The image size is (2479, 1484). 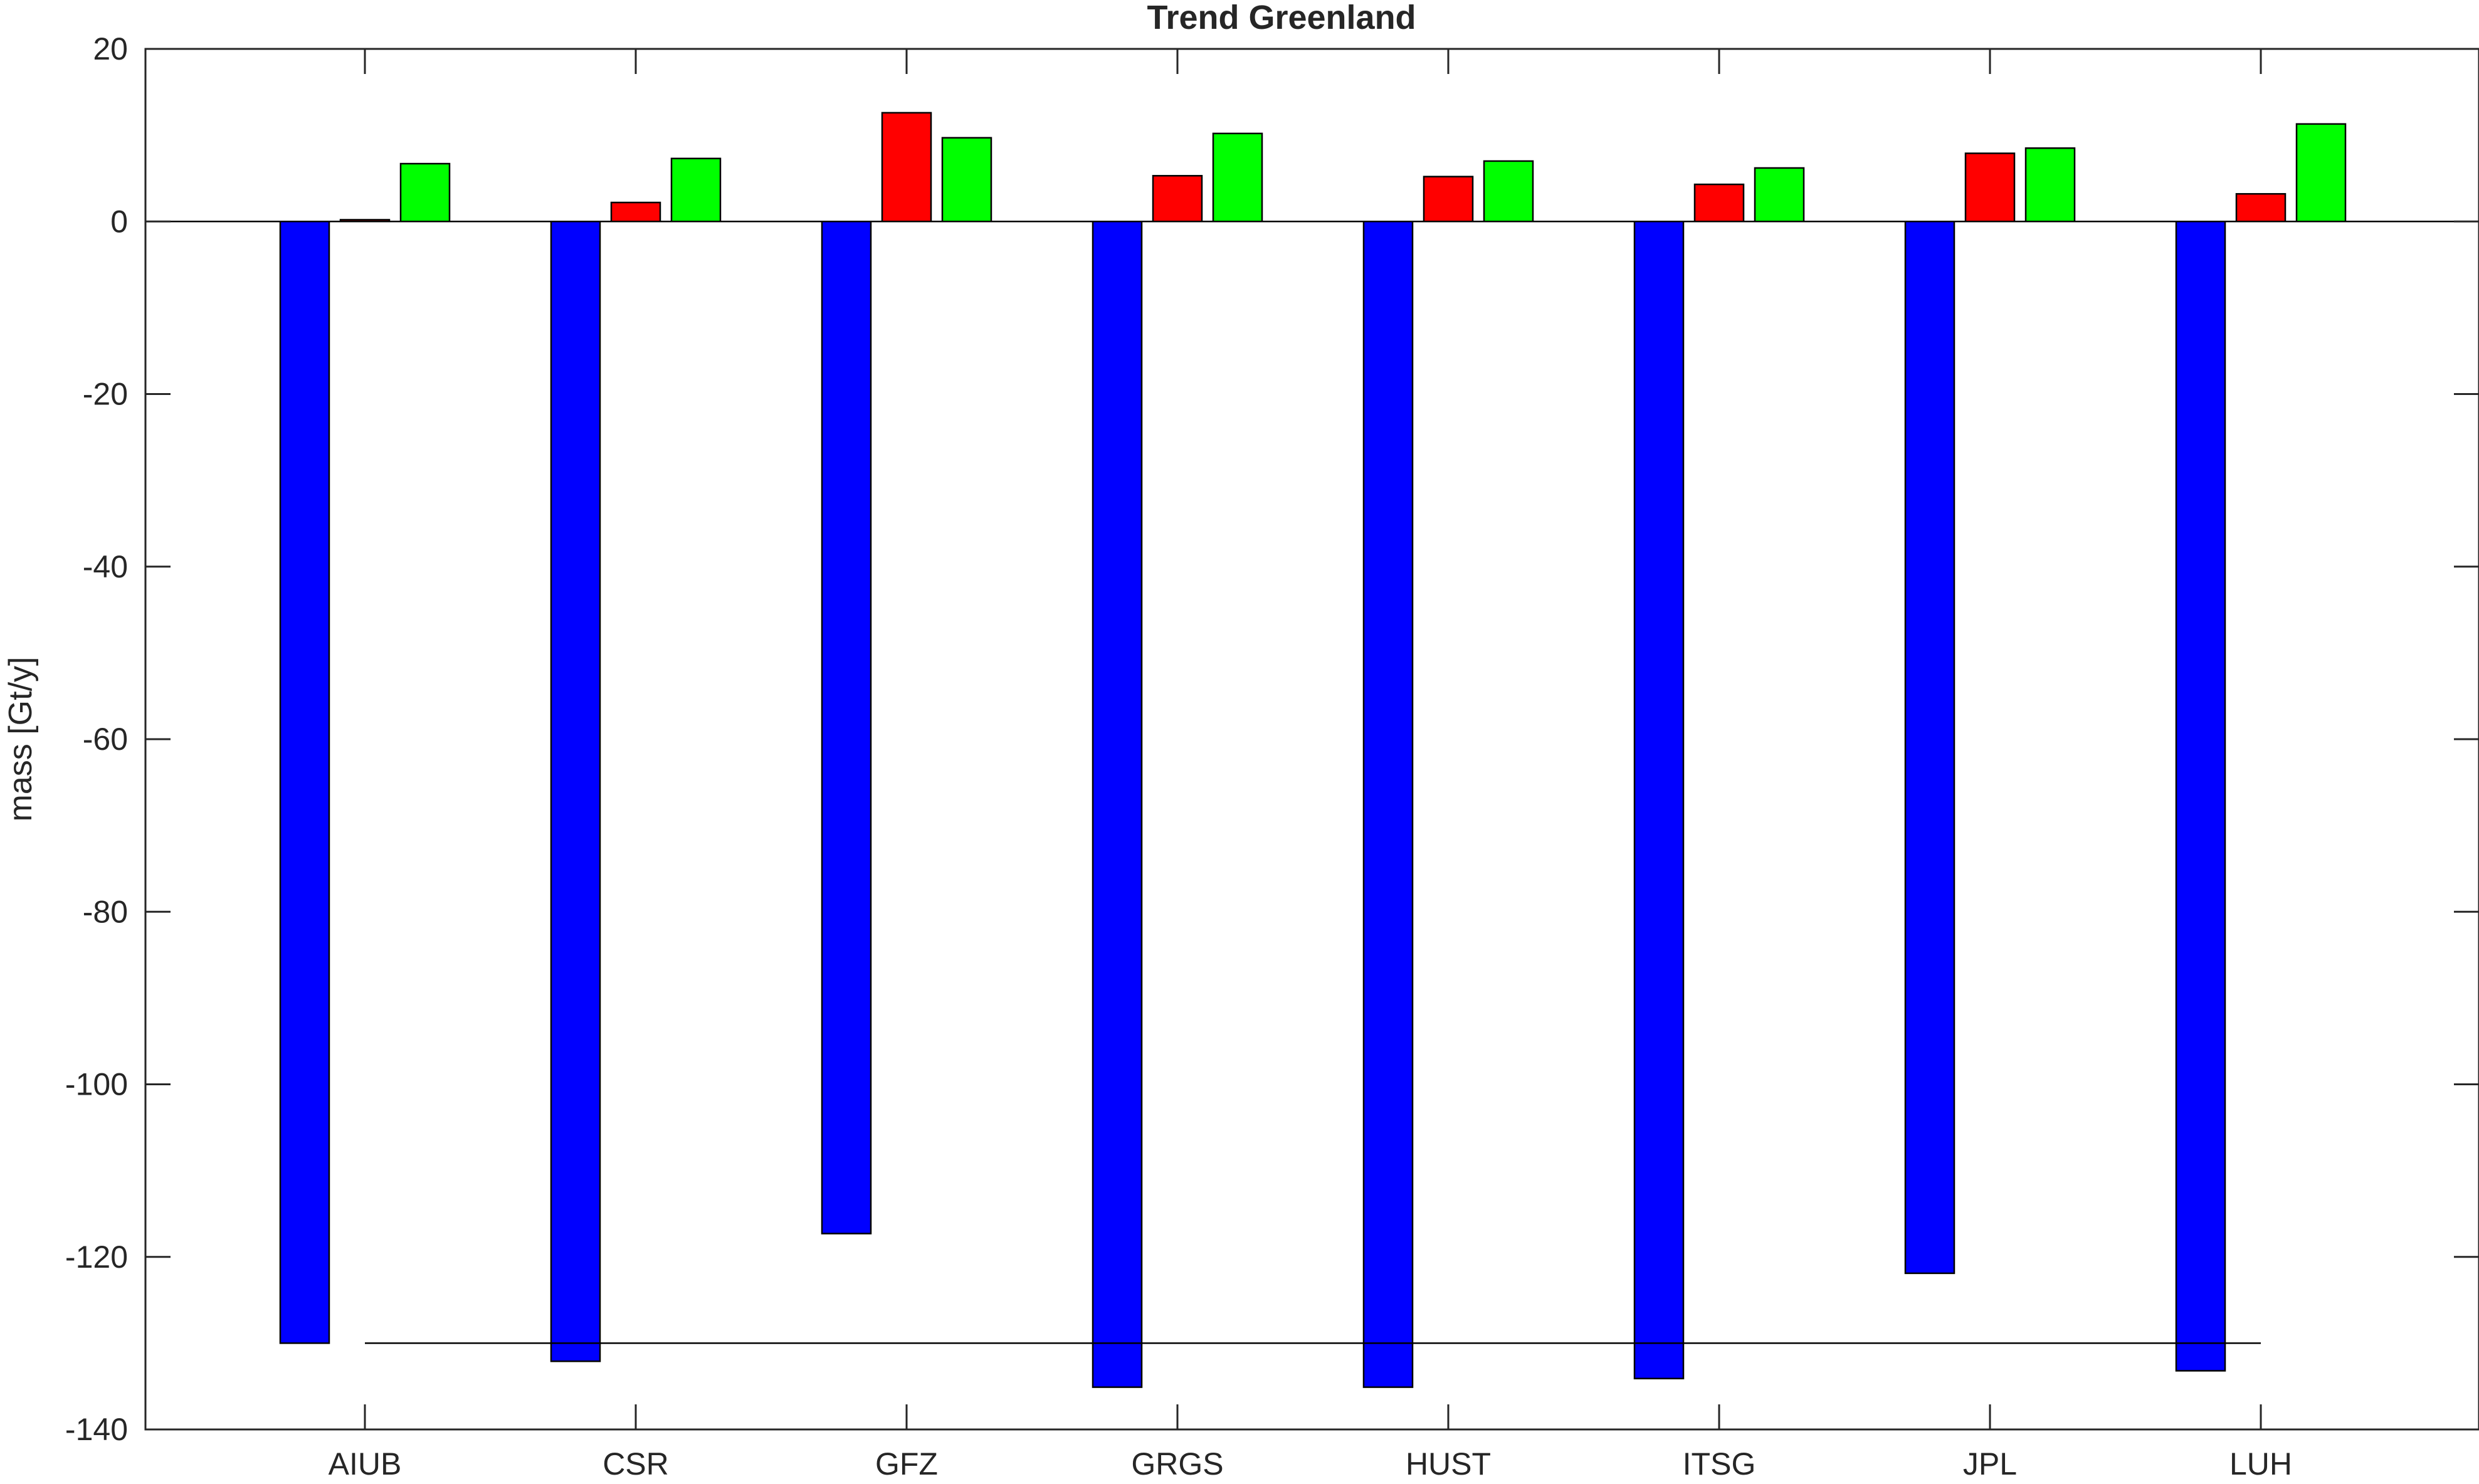 I want to click on y-axis-label: mass [Gt/y], so click(x=21, y=739).